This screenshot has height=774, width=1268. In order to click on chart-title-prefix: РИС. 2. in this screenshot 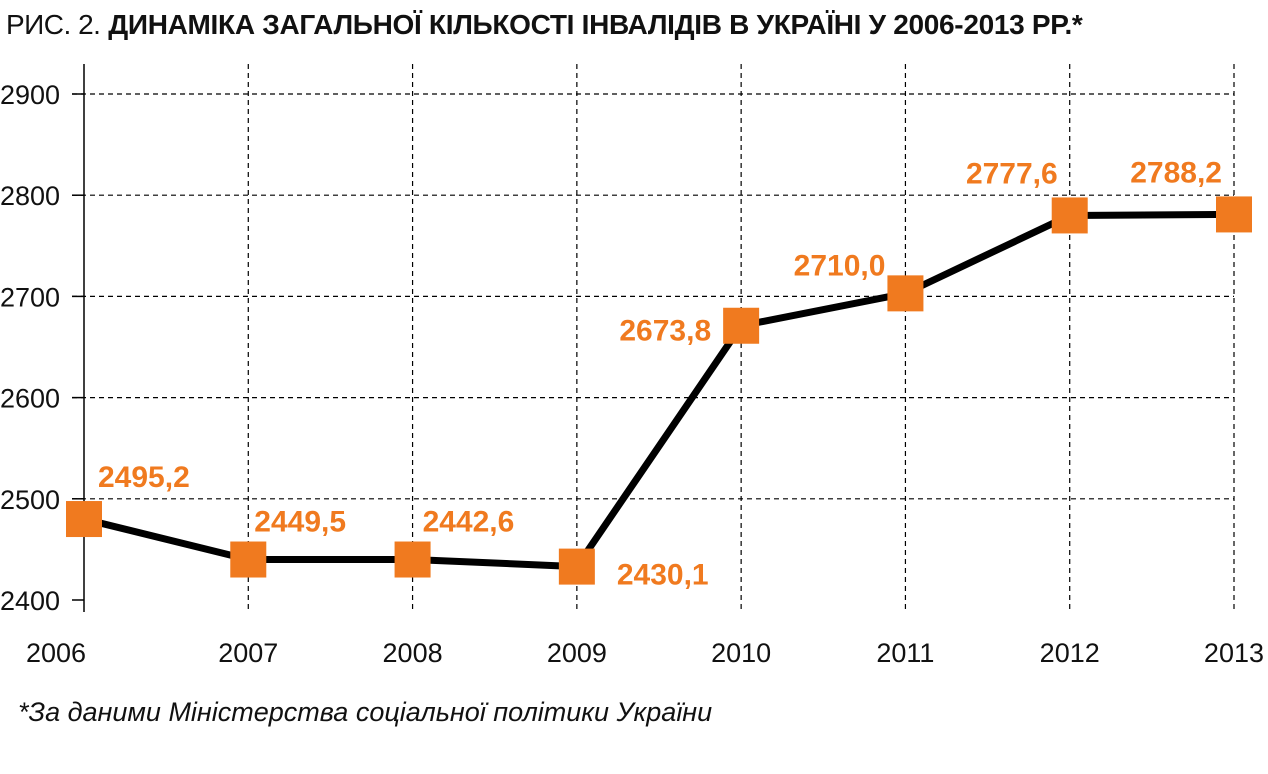, I will do `click(53, 24)`.